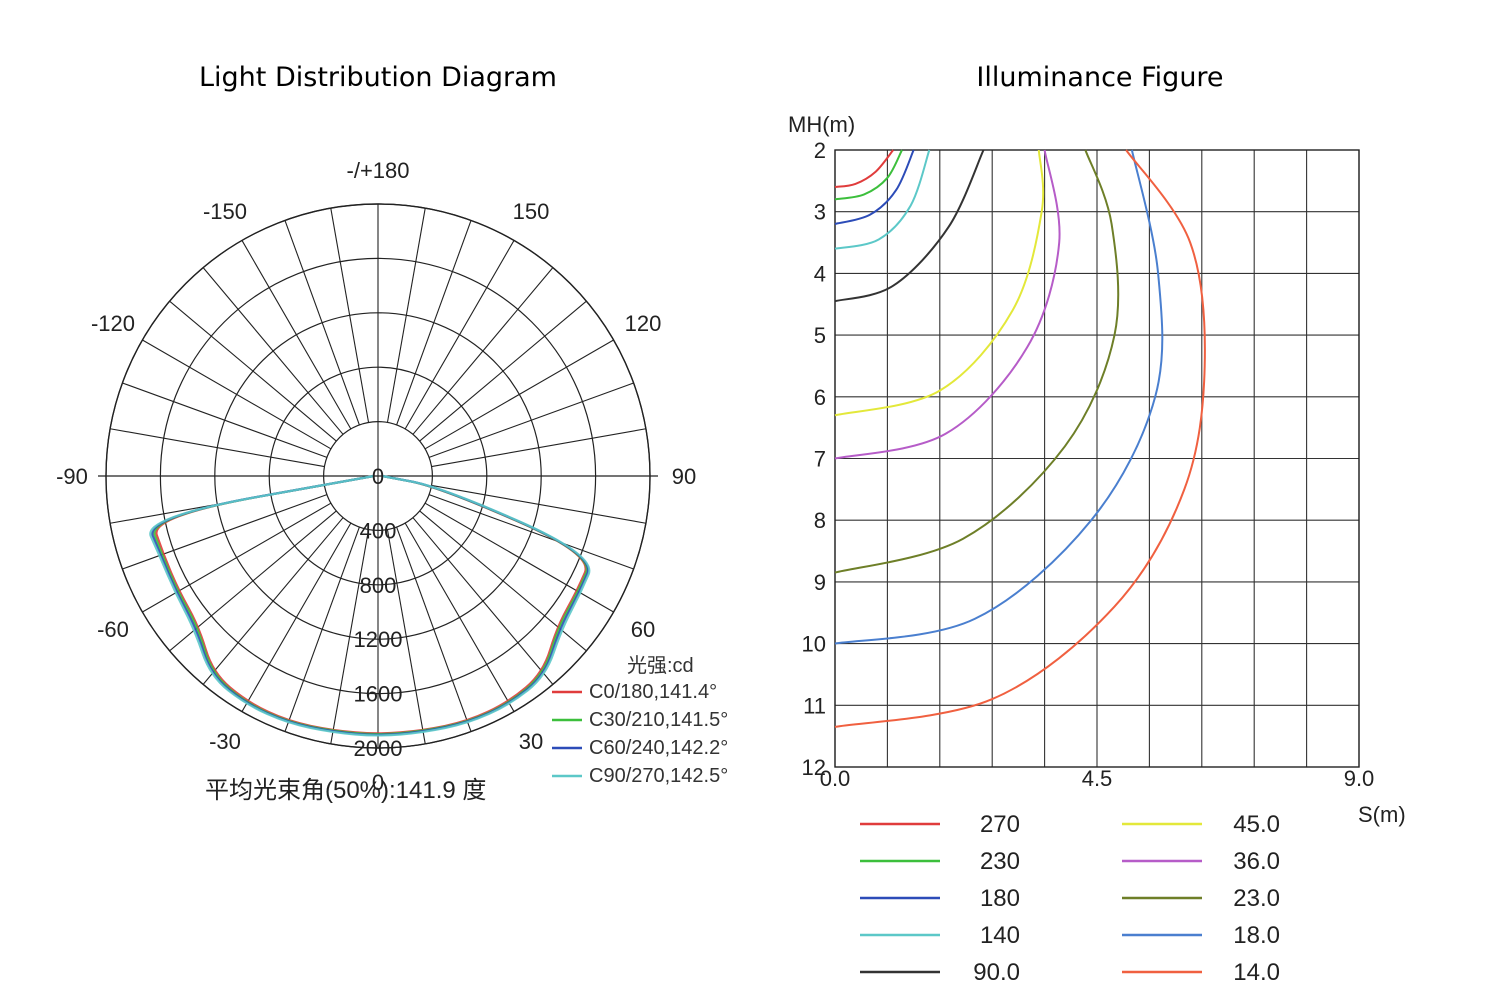 The image size is (1494, 1003). I want to click on polar-series-line, so click(370, 605).